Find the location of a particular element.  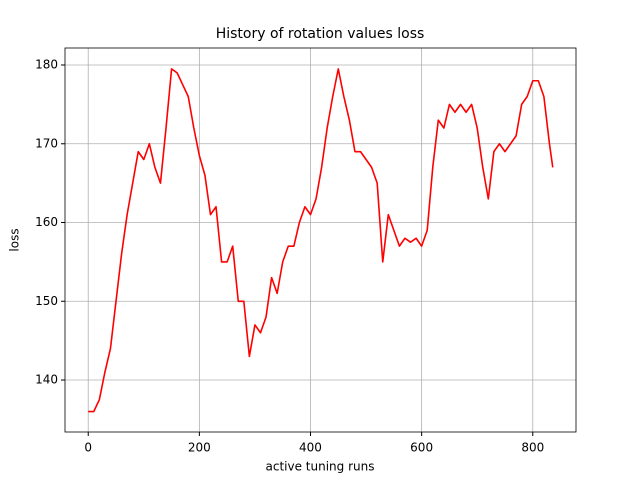

x-axis-label: active tuning runs is located at coordinates (320, 467).